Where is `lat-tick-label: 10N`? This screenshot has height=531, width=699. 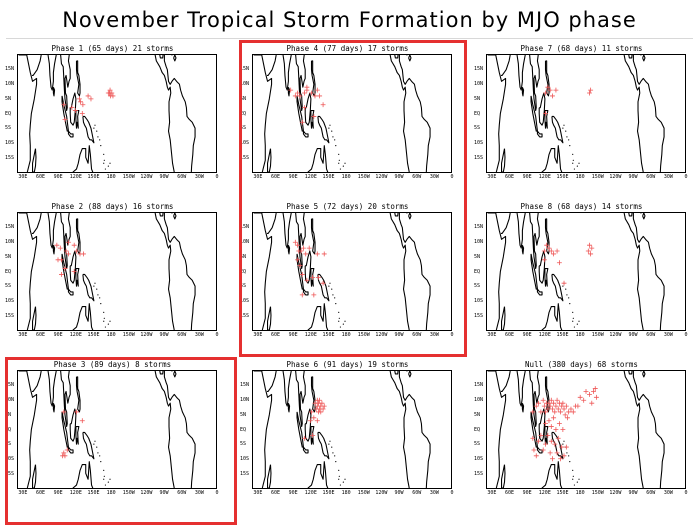
lat-tick-label: 10N is located at coordinates (479, 399).